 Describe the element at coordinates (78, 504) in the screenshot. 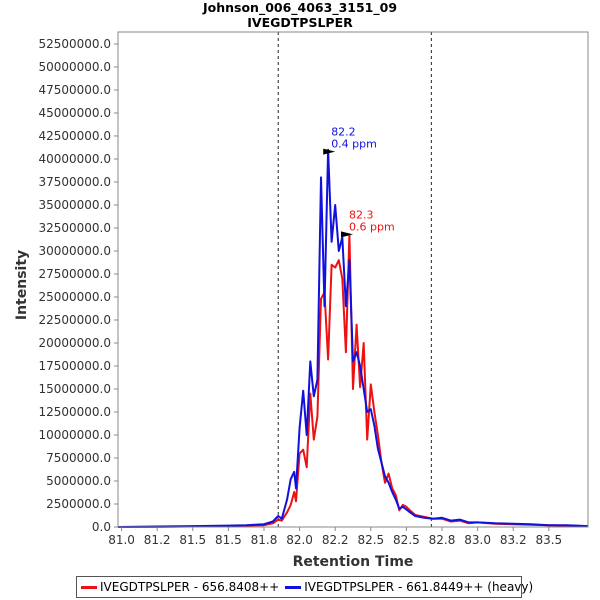

I see `y-tick-label: 2500000.0` at that location.